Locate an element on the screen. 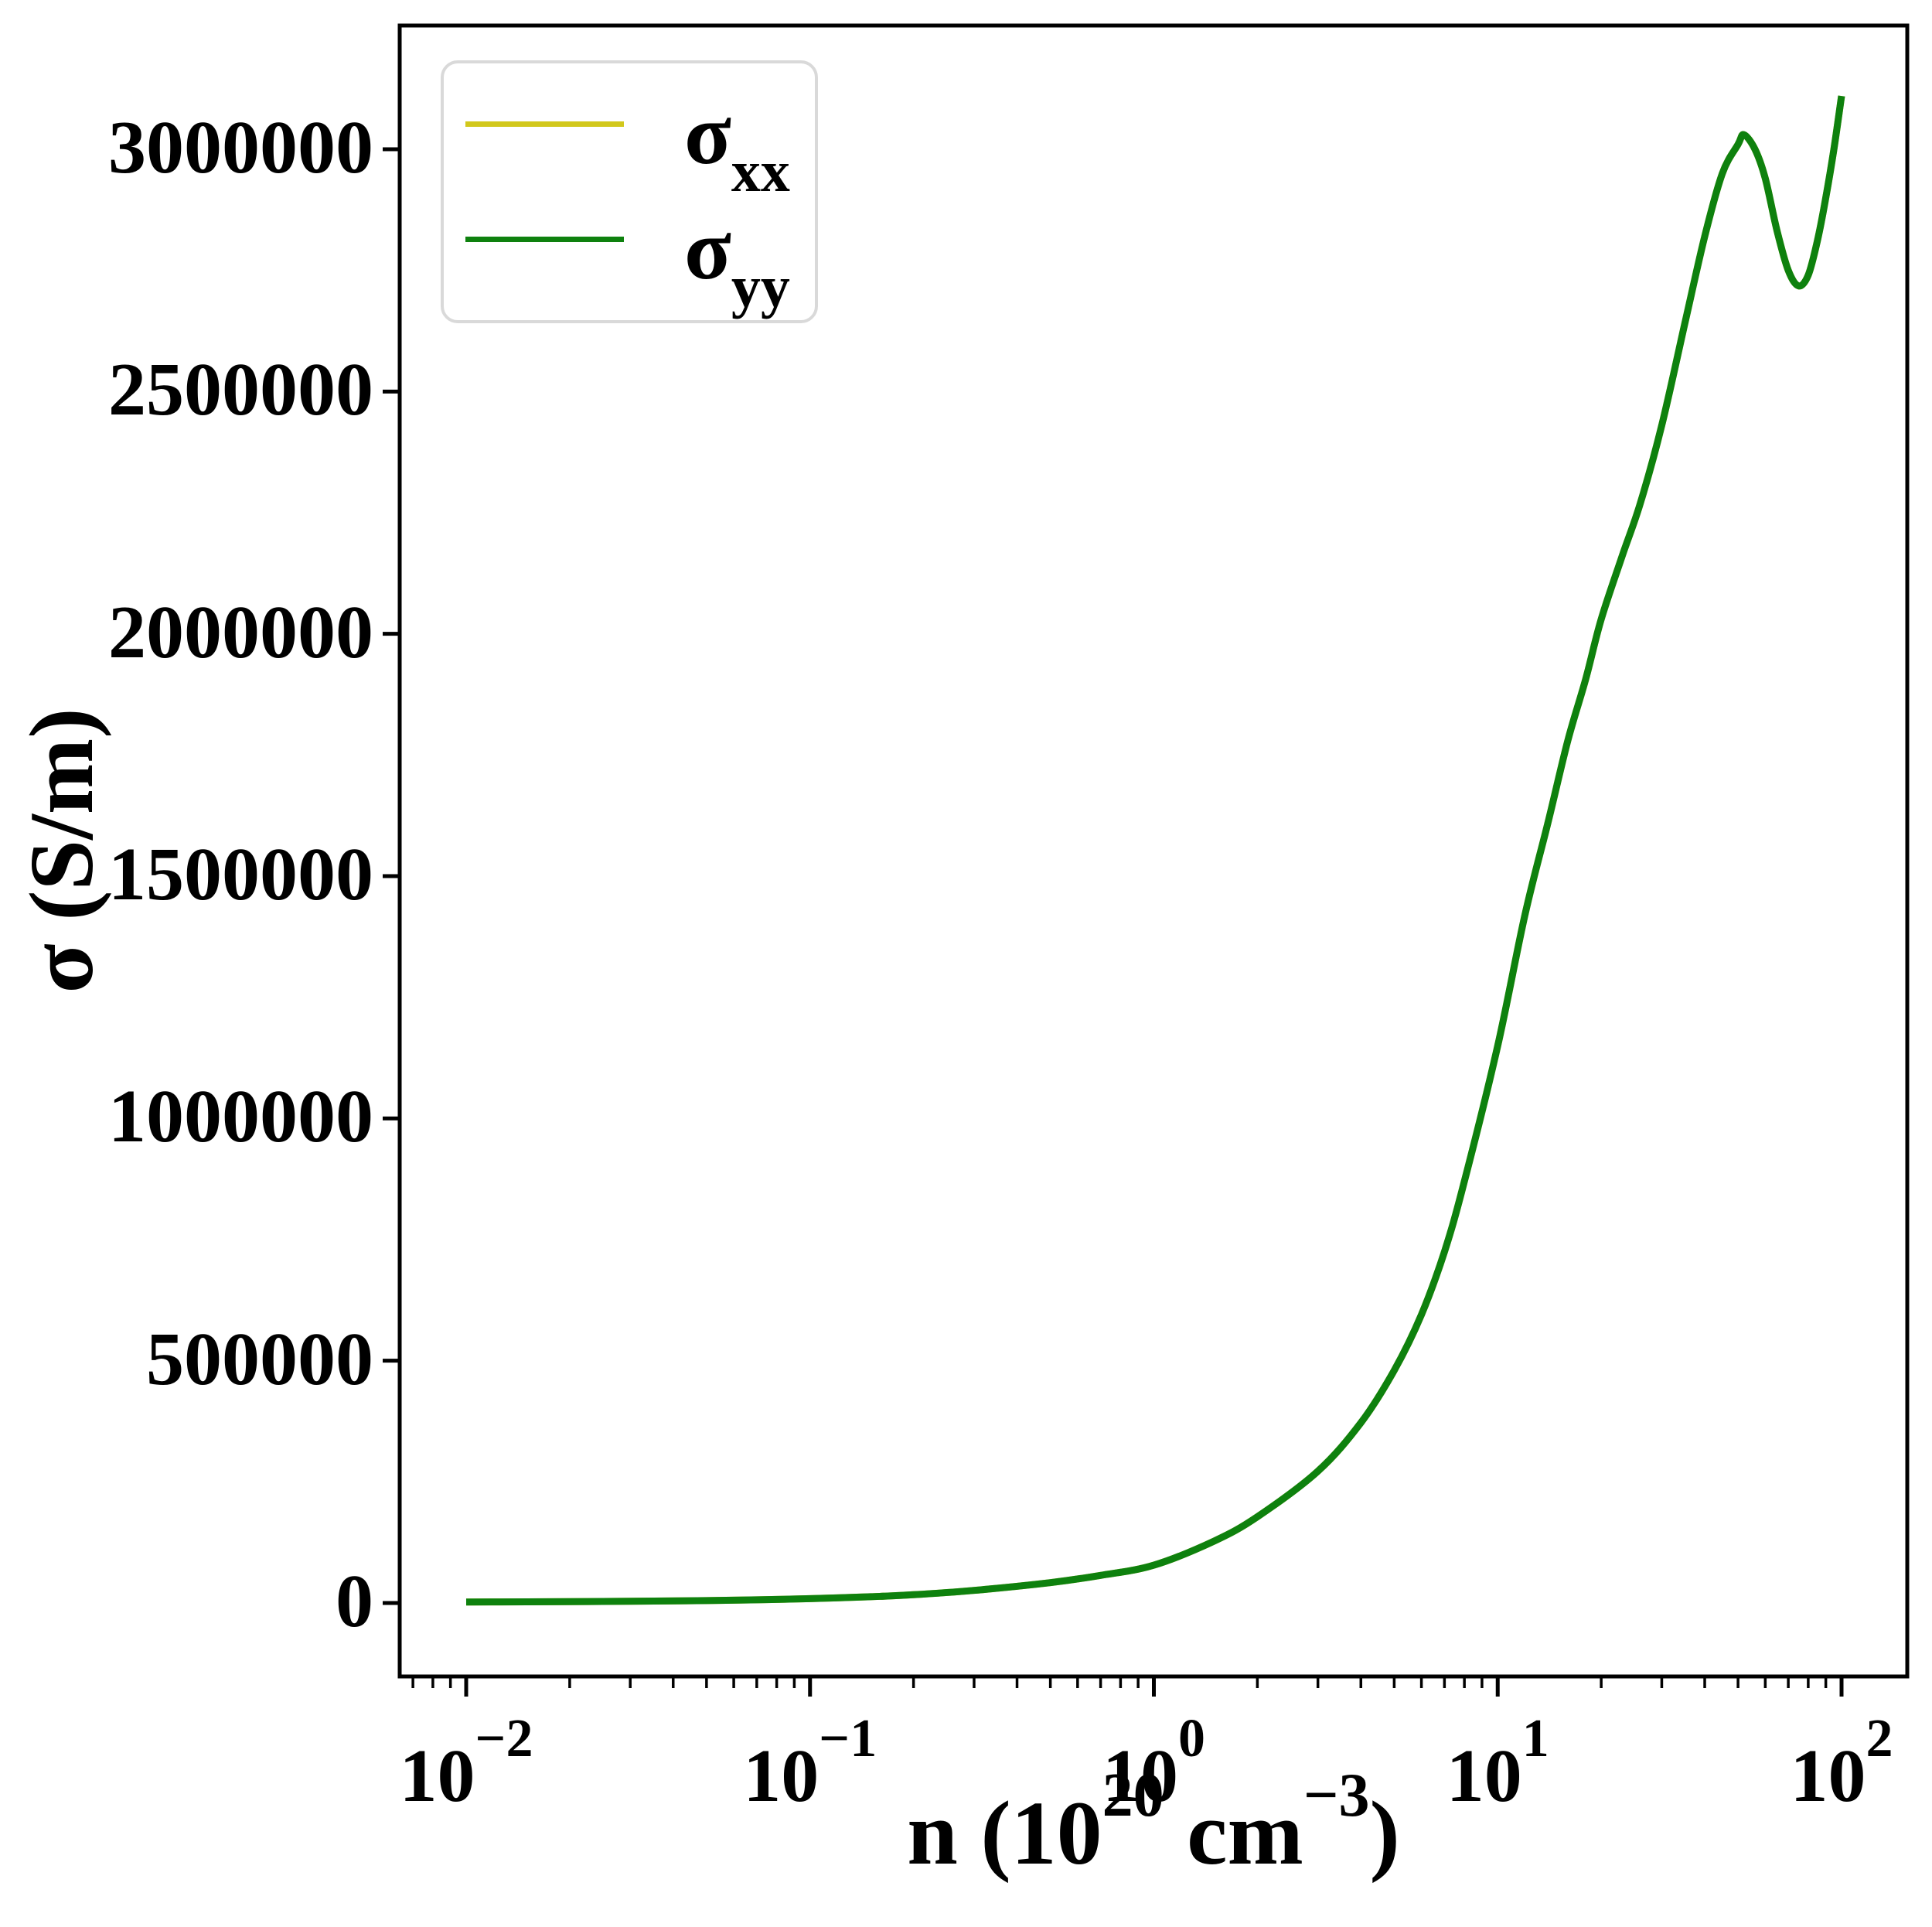 This screenshot has height=1927, width=1932. x-axis-label-exponent-20: 20 is located at coordinates (1133, 1796).